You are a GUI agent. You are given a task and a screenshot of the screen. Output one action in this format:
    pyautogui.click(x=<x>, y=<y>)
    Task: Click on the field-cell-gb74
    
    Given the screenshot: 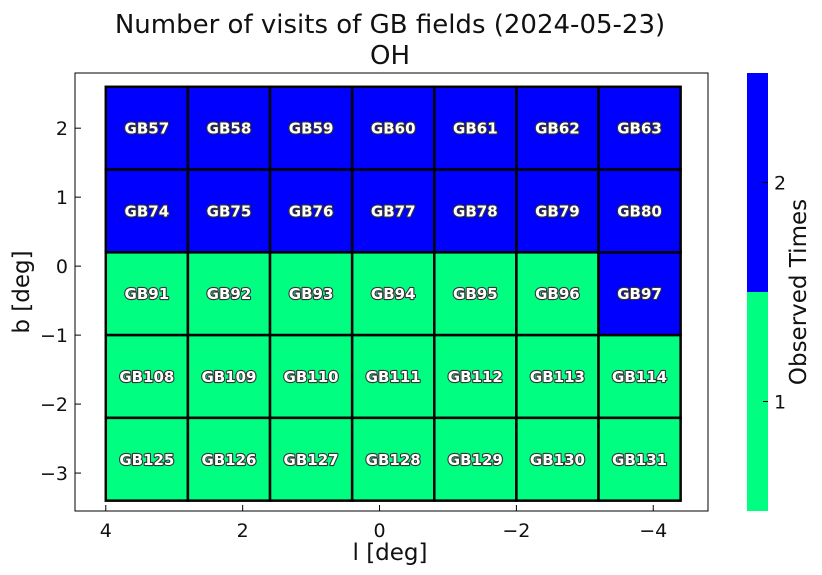 What is the action you would take?
    pyautogui.click(x=147, y=211)
    